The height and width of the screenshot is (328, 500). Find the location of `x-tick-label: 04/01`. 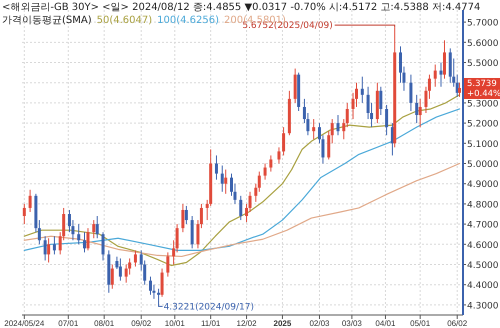

x-tick-label: 04/01 is located at coordinates (385, 323).